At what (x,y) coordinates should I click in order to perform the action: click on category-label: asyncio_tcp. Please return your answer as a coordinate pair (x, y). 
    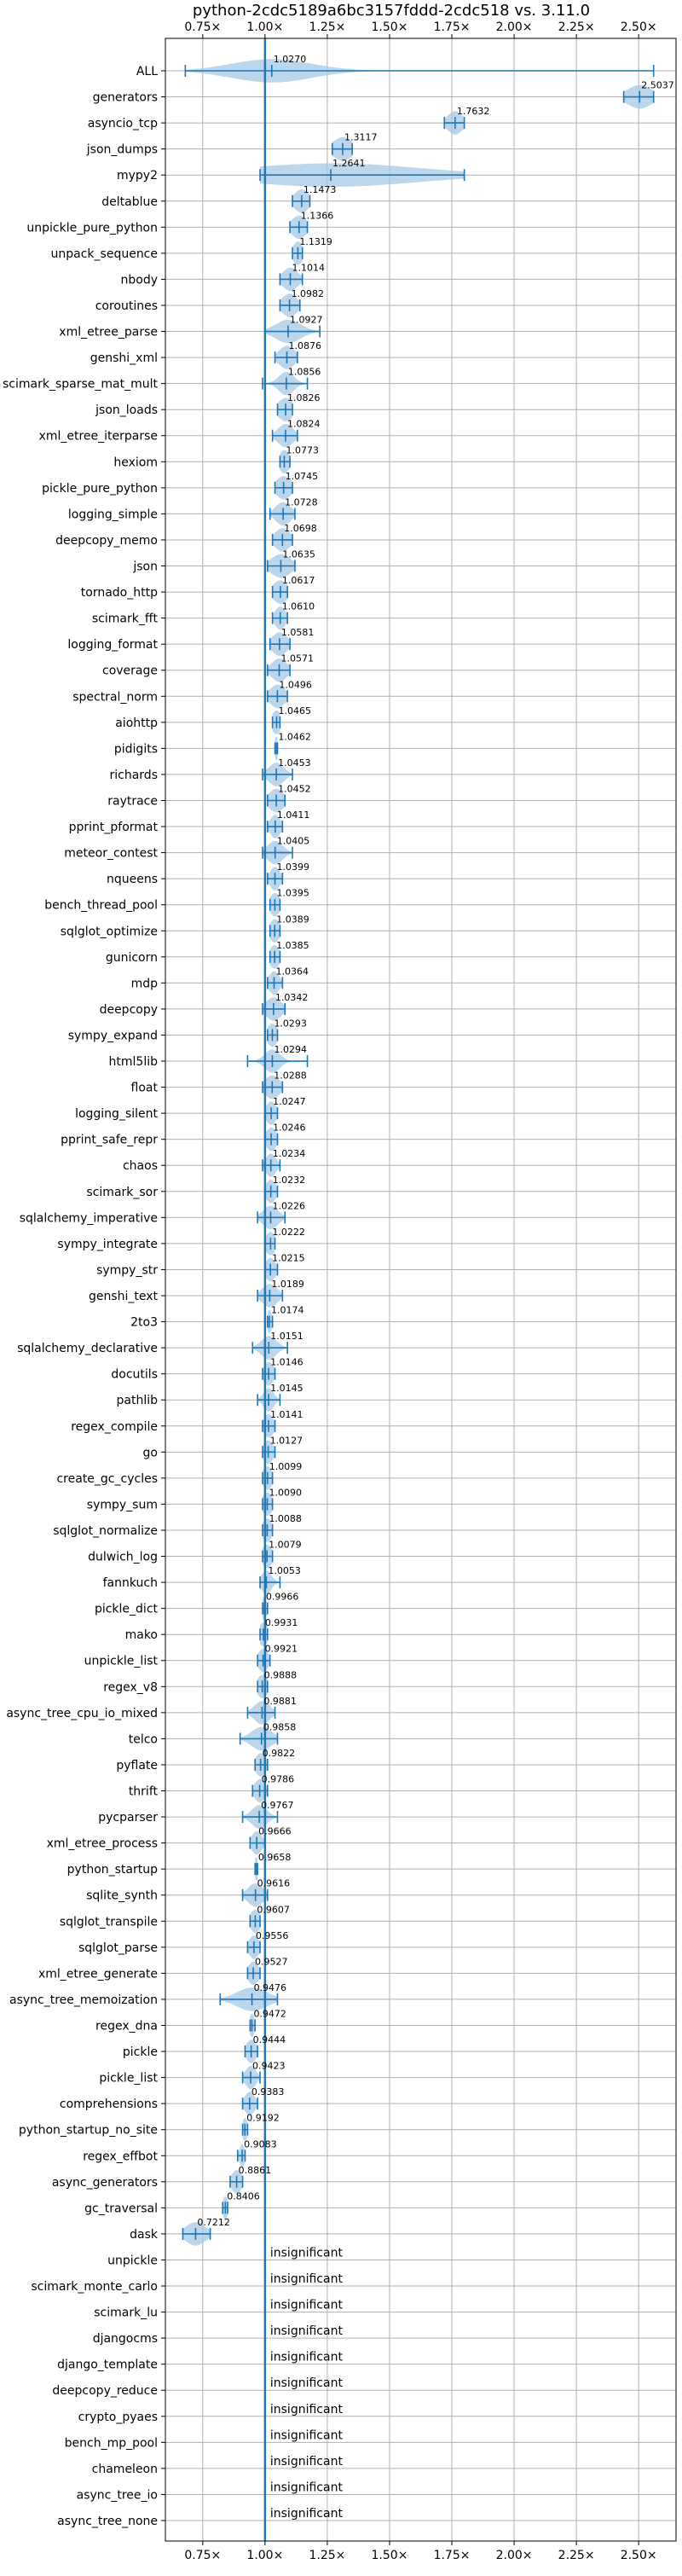
    Looking at the image, I should click on (123, 124).